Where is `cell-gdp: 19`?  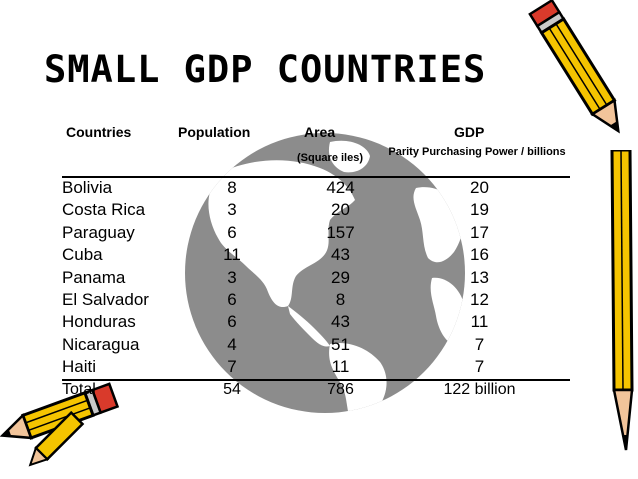 cell-gdp: 19 is located at coordinates (479, 210).